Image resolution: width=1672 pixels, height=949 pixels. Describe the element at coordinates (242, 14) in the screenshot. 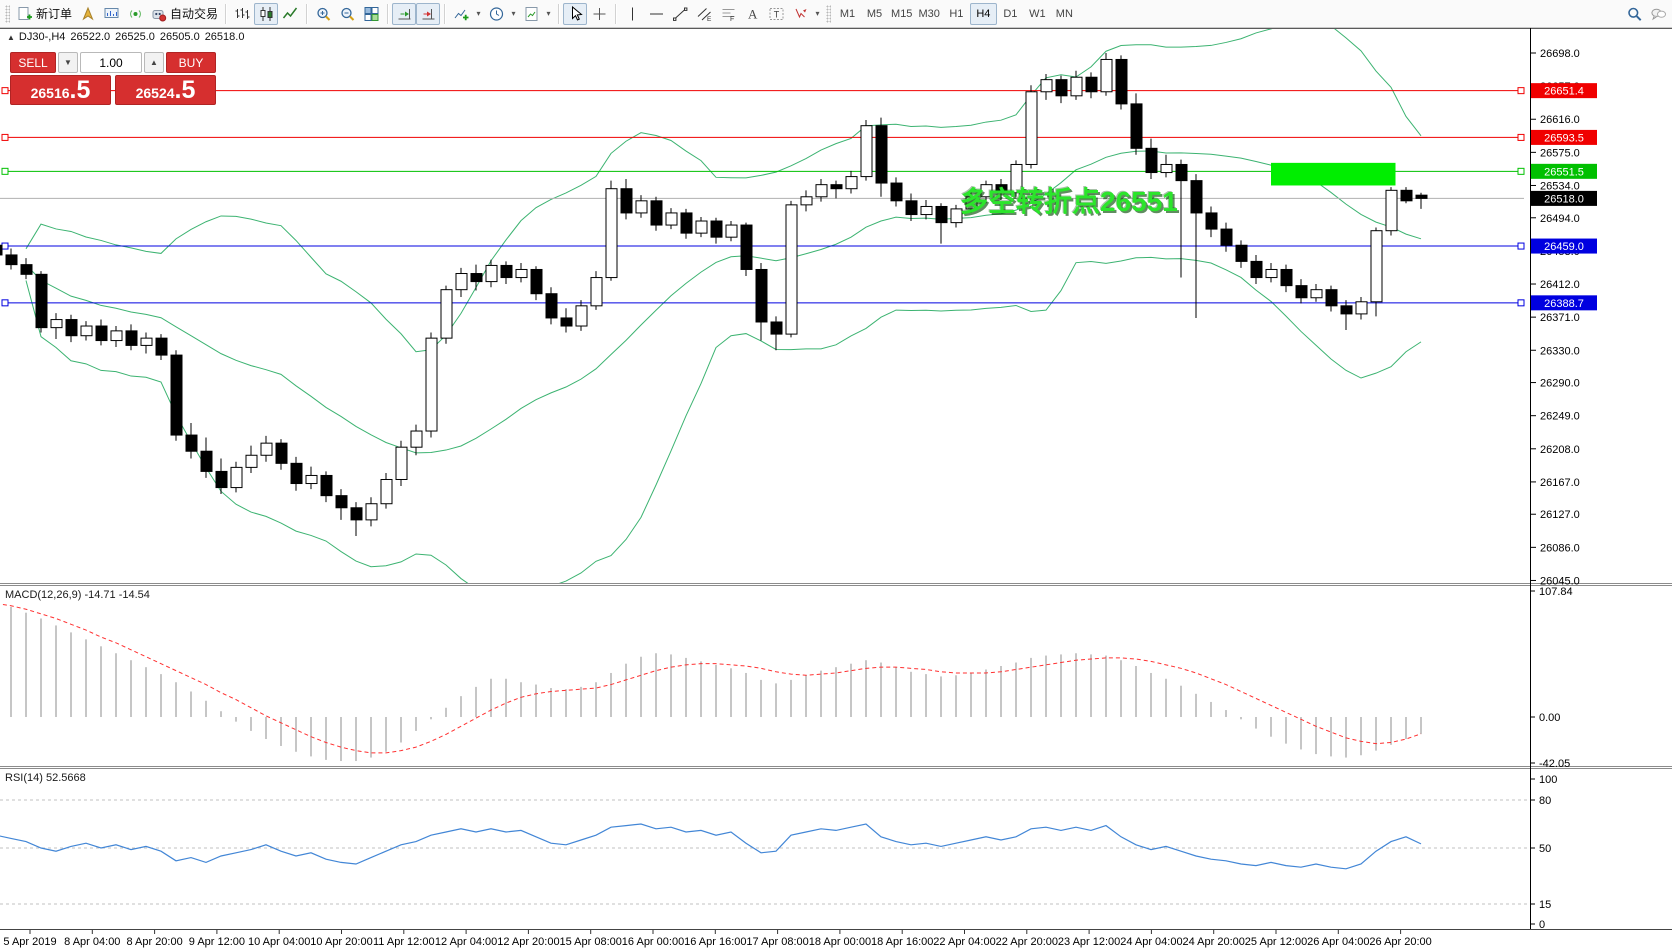

I see `toolbar-chart-bars-button` at that location.